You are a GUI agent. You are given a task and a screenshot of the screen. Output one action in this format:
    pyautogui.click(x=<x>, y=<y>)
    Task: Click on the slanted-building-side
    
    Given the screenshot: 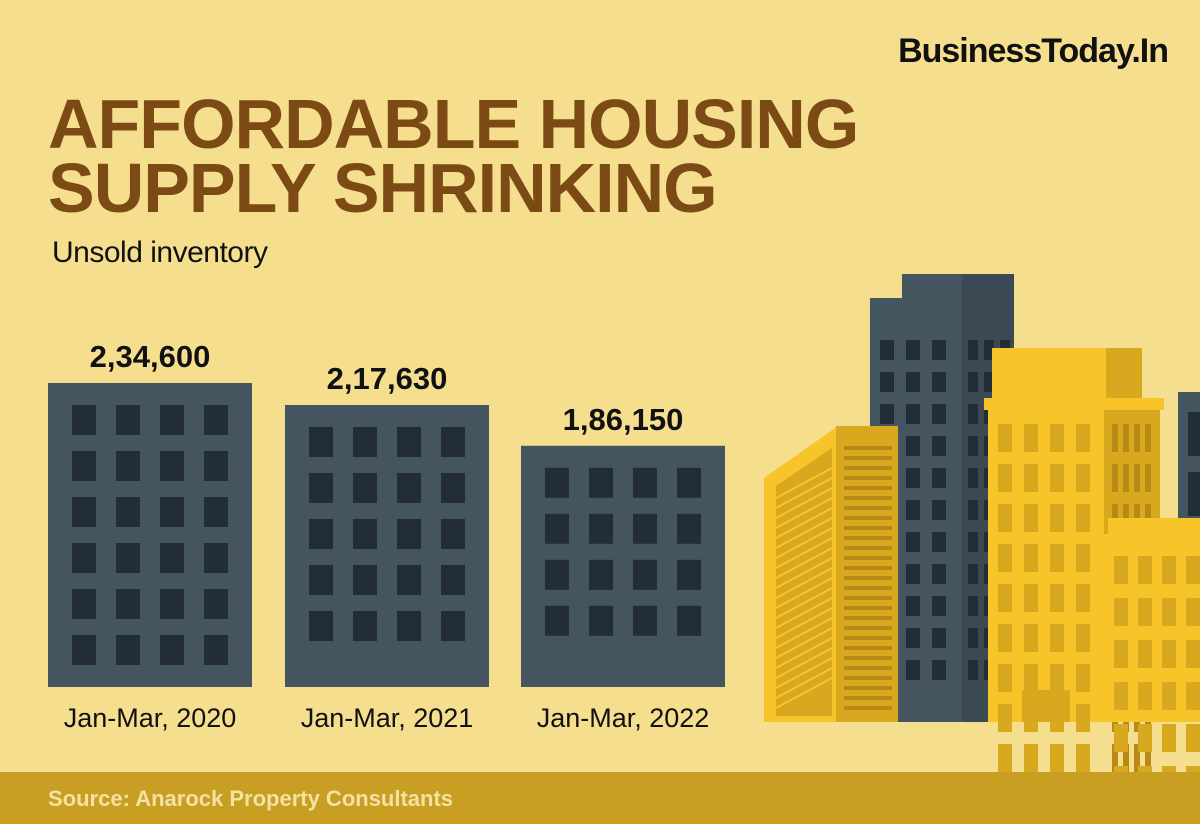 What is the action you would take?
    pyautogui.click(x=867, y=574)
    